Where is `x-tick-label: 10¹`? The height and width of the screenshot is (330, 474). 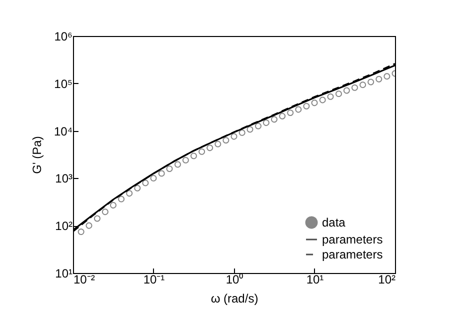
x-tick-label: 10¹ is located at coordinates (315, 279).